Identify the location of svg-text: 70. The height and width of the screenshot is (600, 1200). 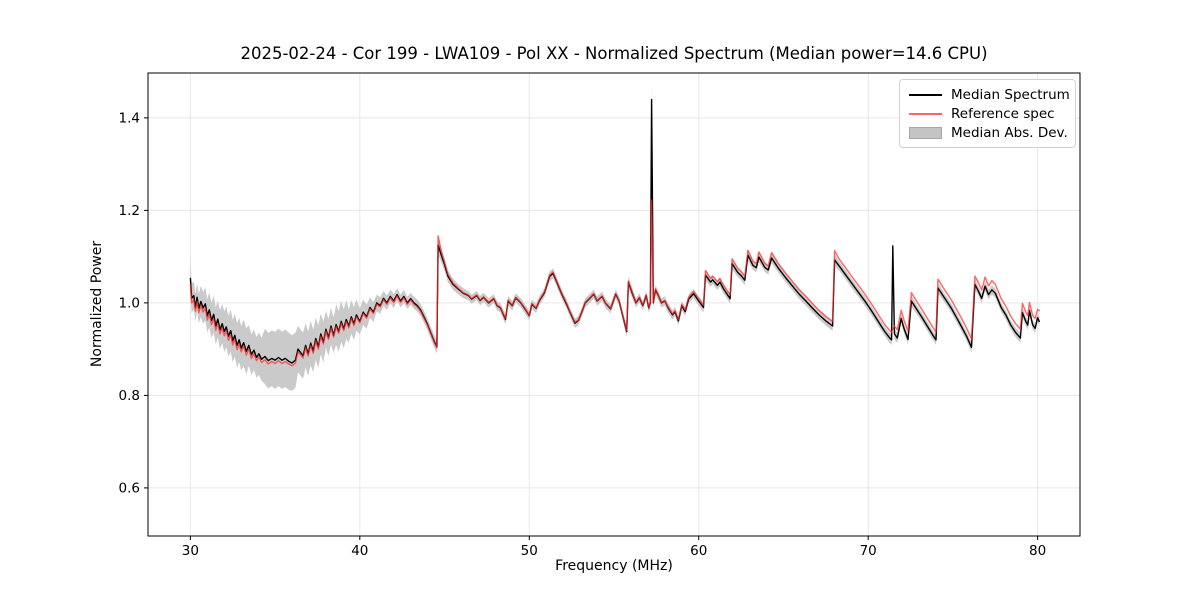
(868, 551).